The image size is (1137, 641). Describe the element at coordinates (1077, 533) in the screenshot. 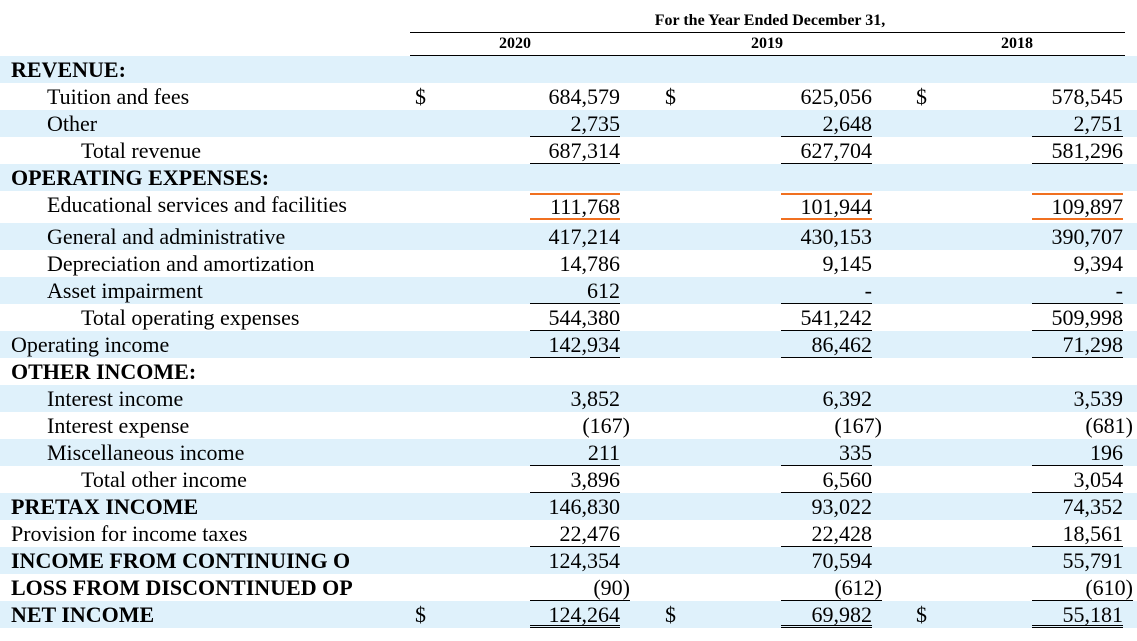

I see `cell-2018: 18,561` at that location.